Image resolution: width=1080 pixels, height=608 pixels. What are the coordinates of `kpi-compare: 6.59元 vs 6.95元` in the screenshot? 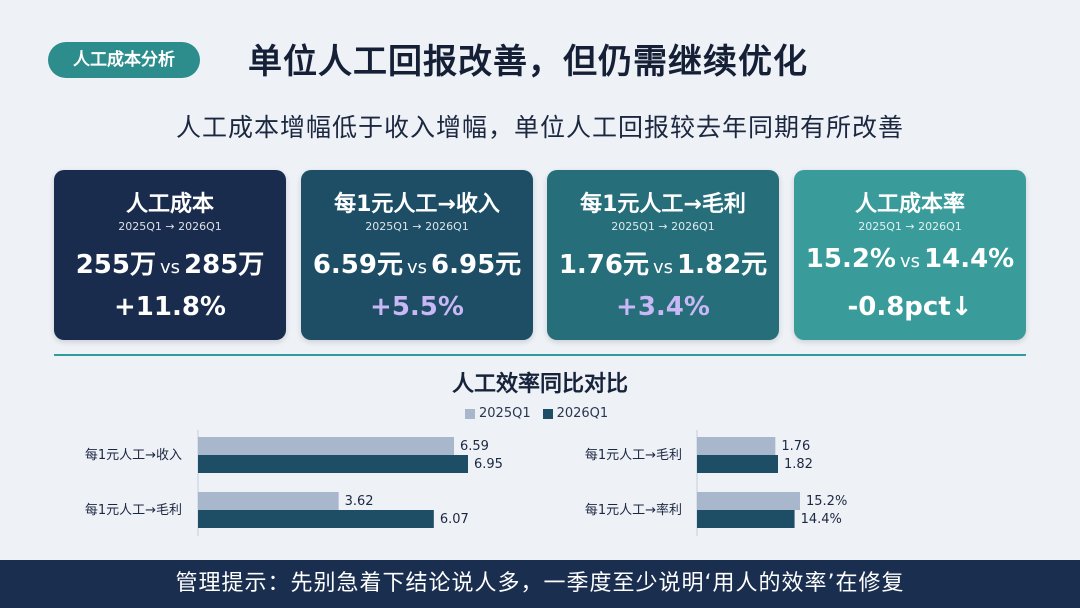 It's located at (417, 262).